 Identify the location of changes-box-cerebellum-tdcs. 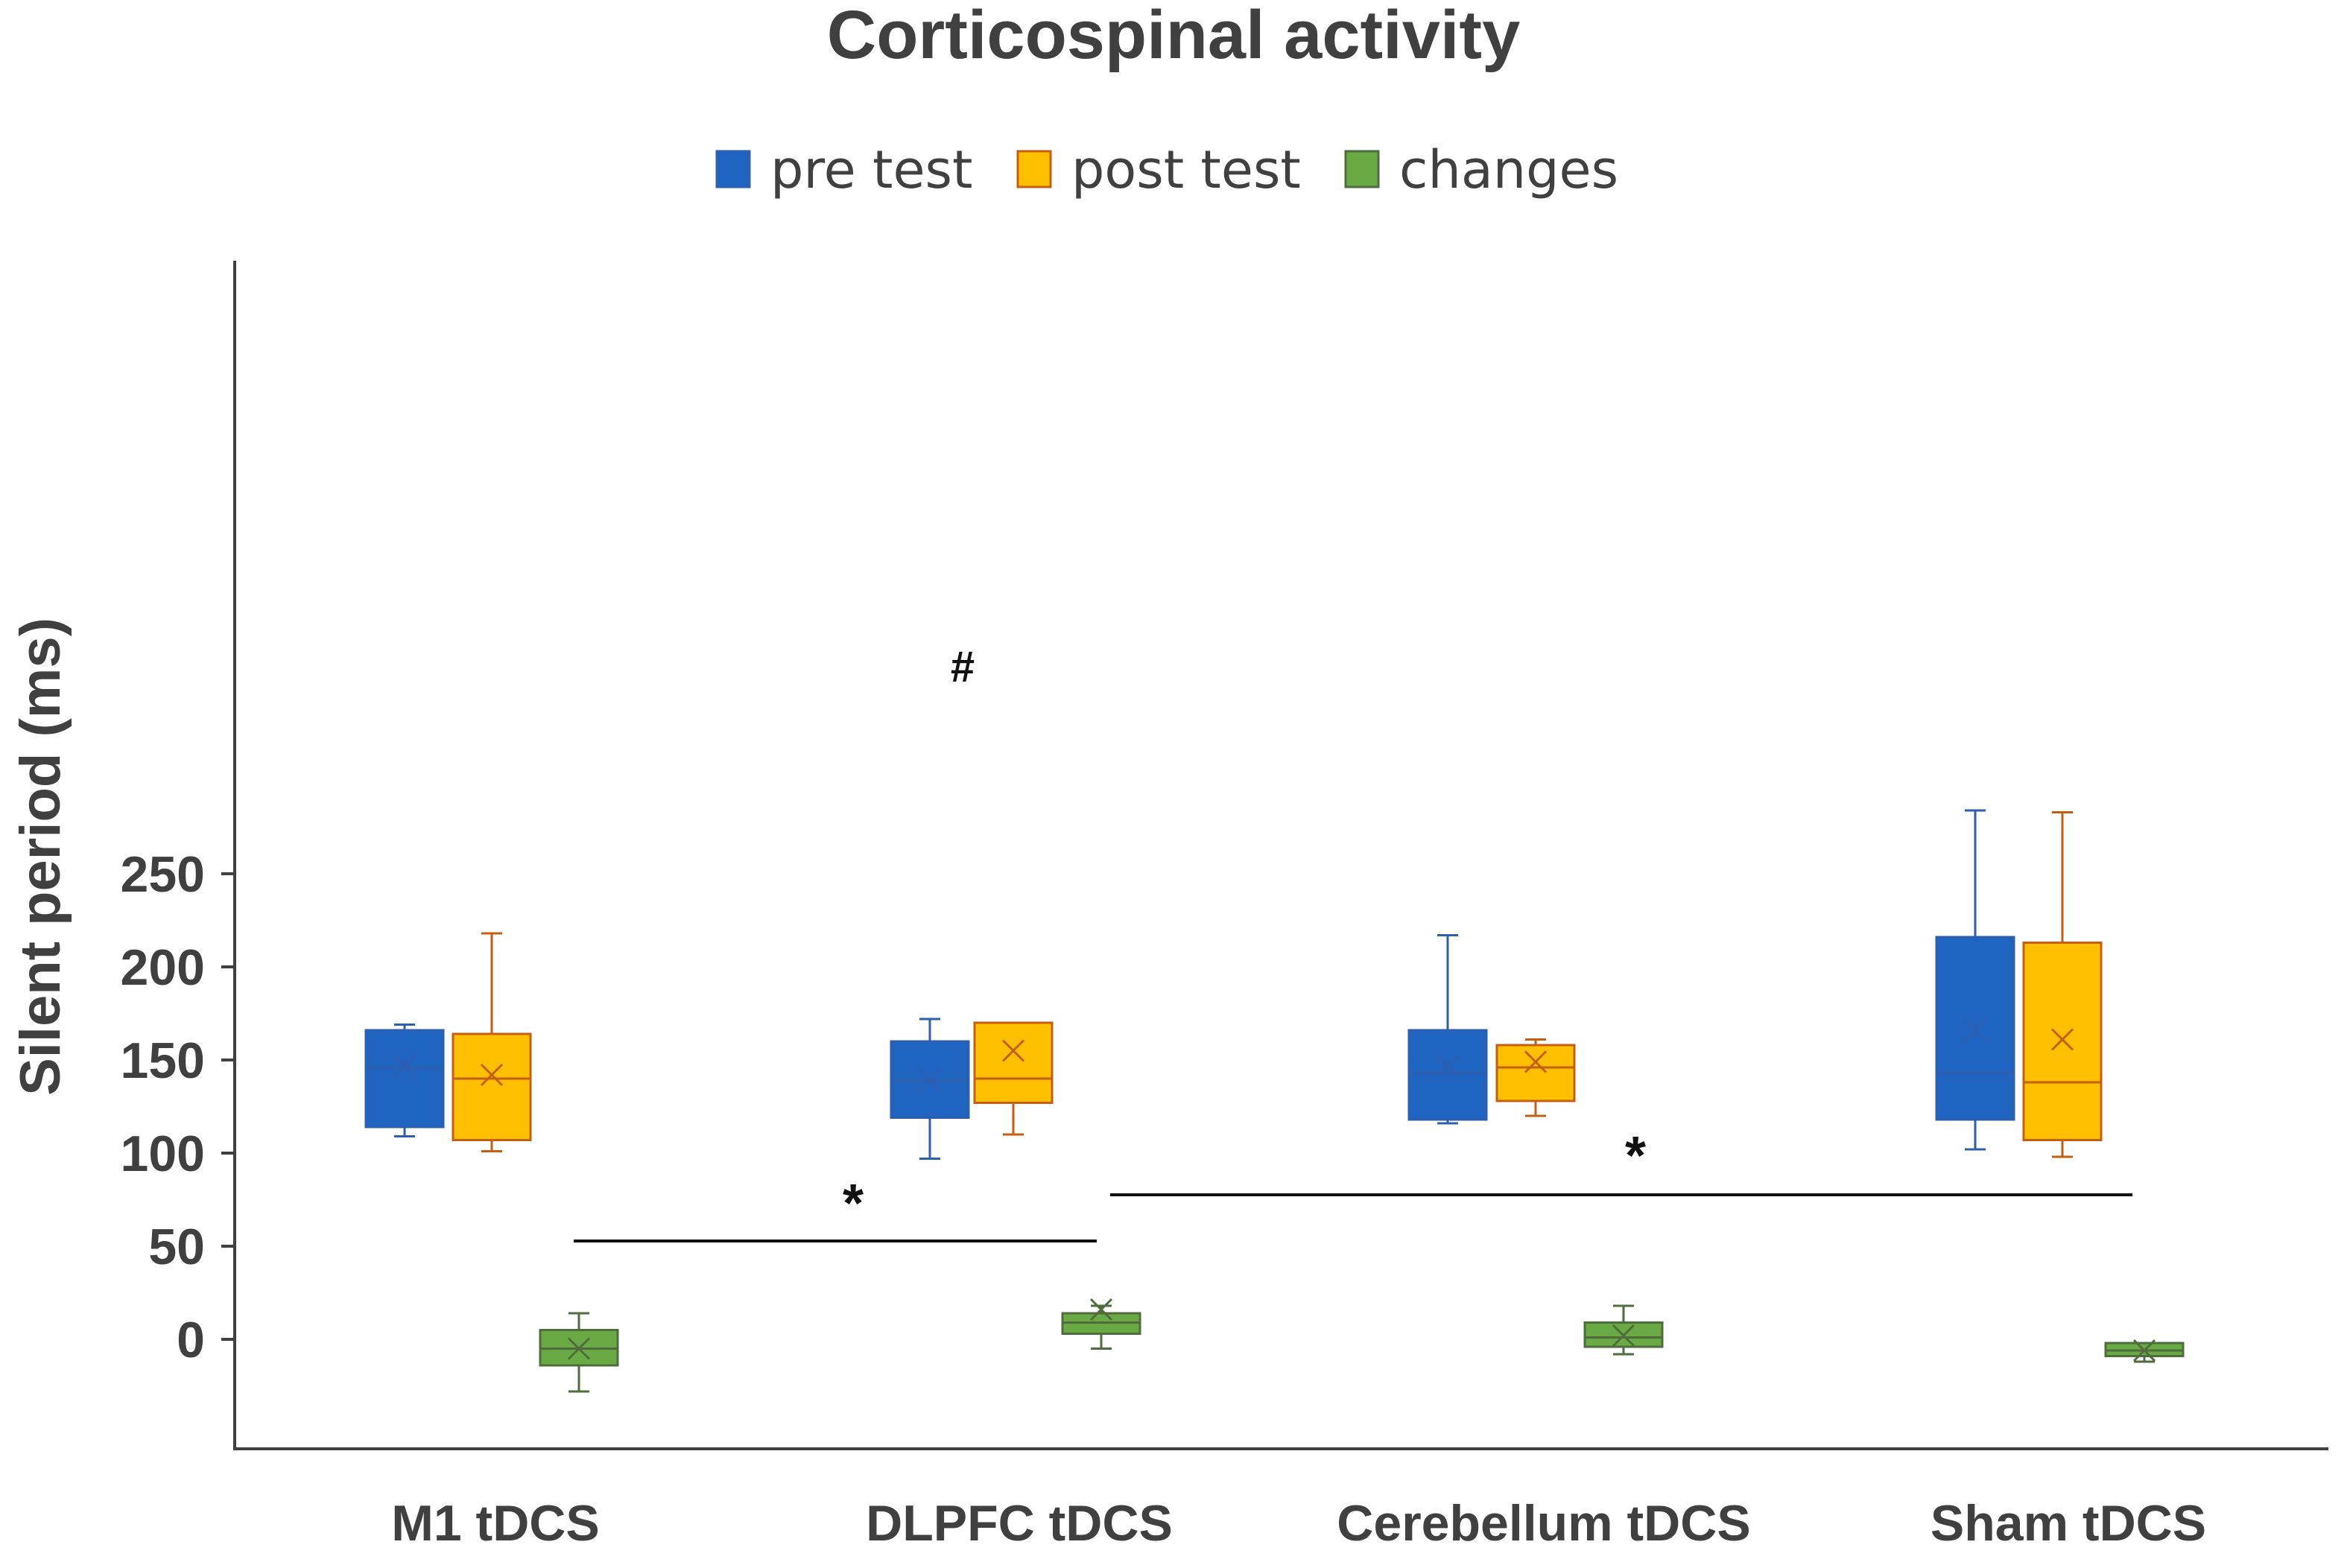
(1623, 1330).